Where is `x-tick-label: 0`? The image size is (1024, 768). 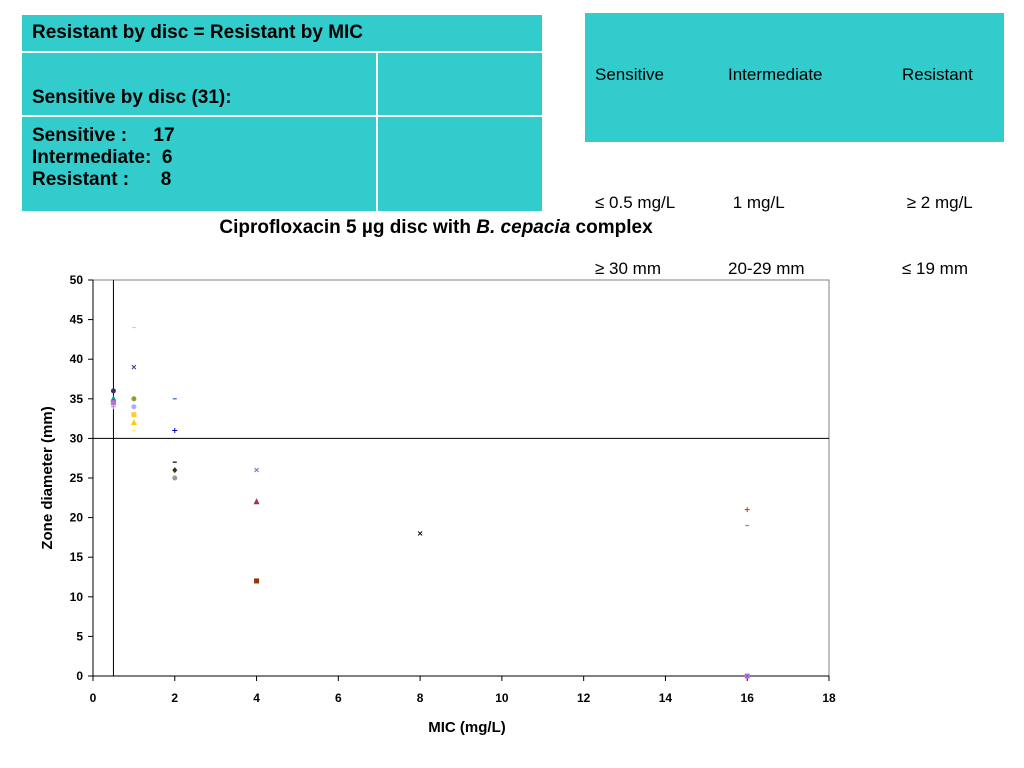 x-tick-label: 0 is located at coordinates (93, 698).